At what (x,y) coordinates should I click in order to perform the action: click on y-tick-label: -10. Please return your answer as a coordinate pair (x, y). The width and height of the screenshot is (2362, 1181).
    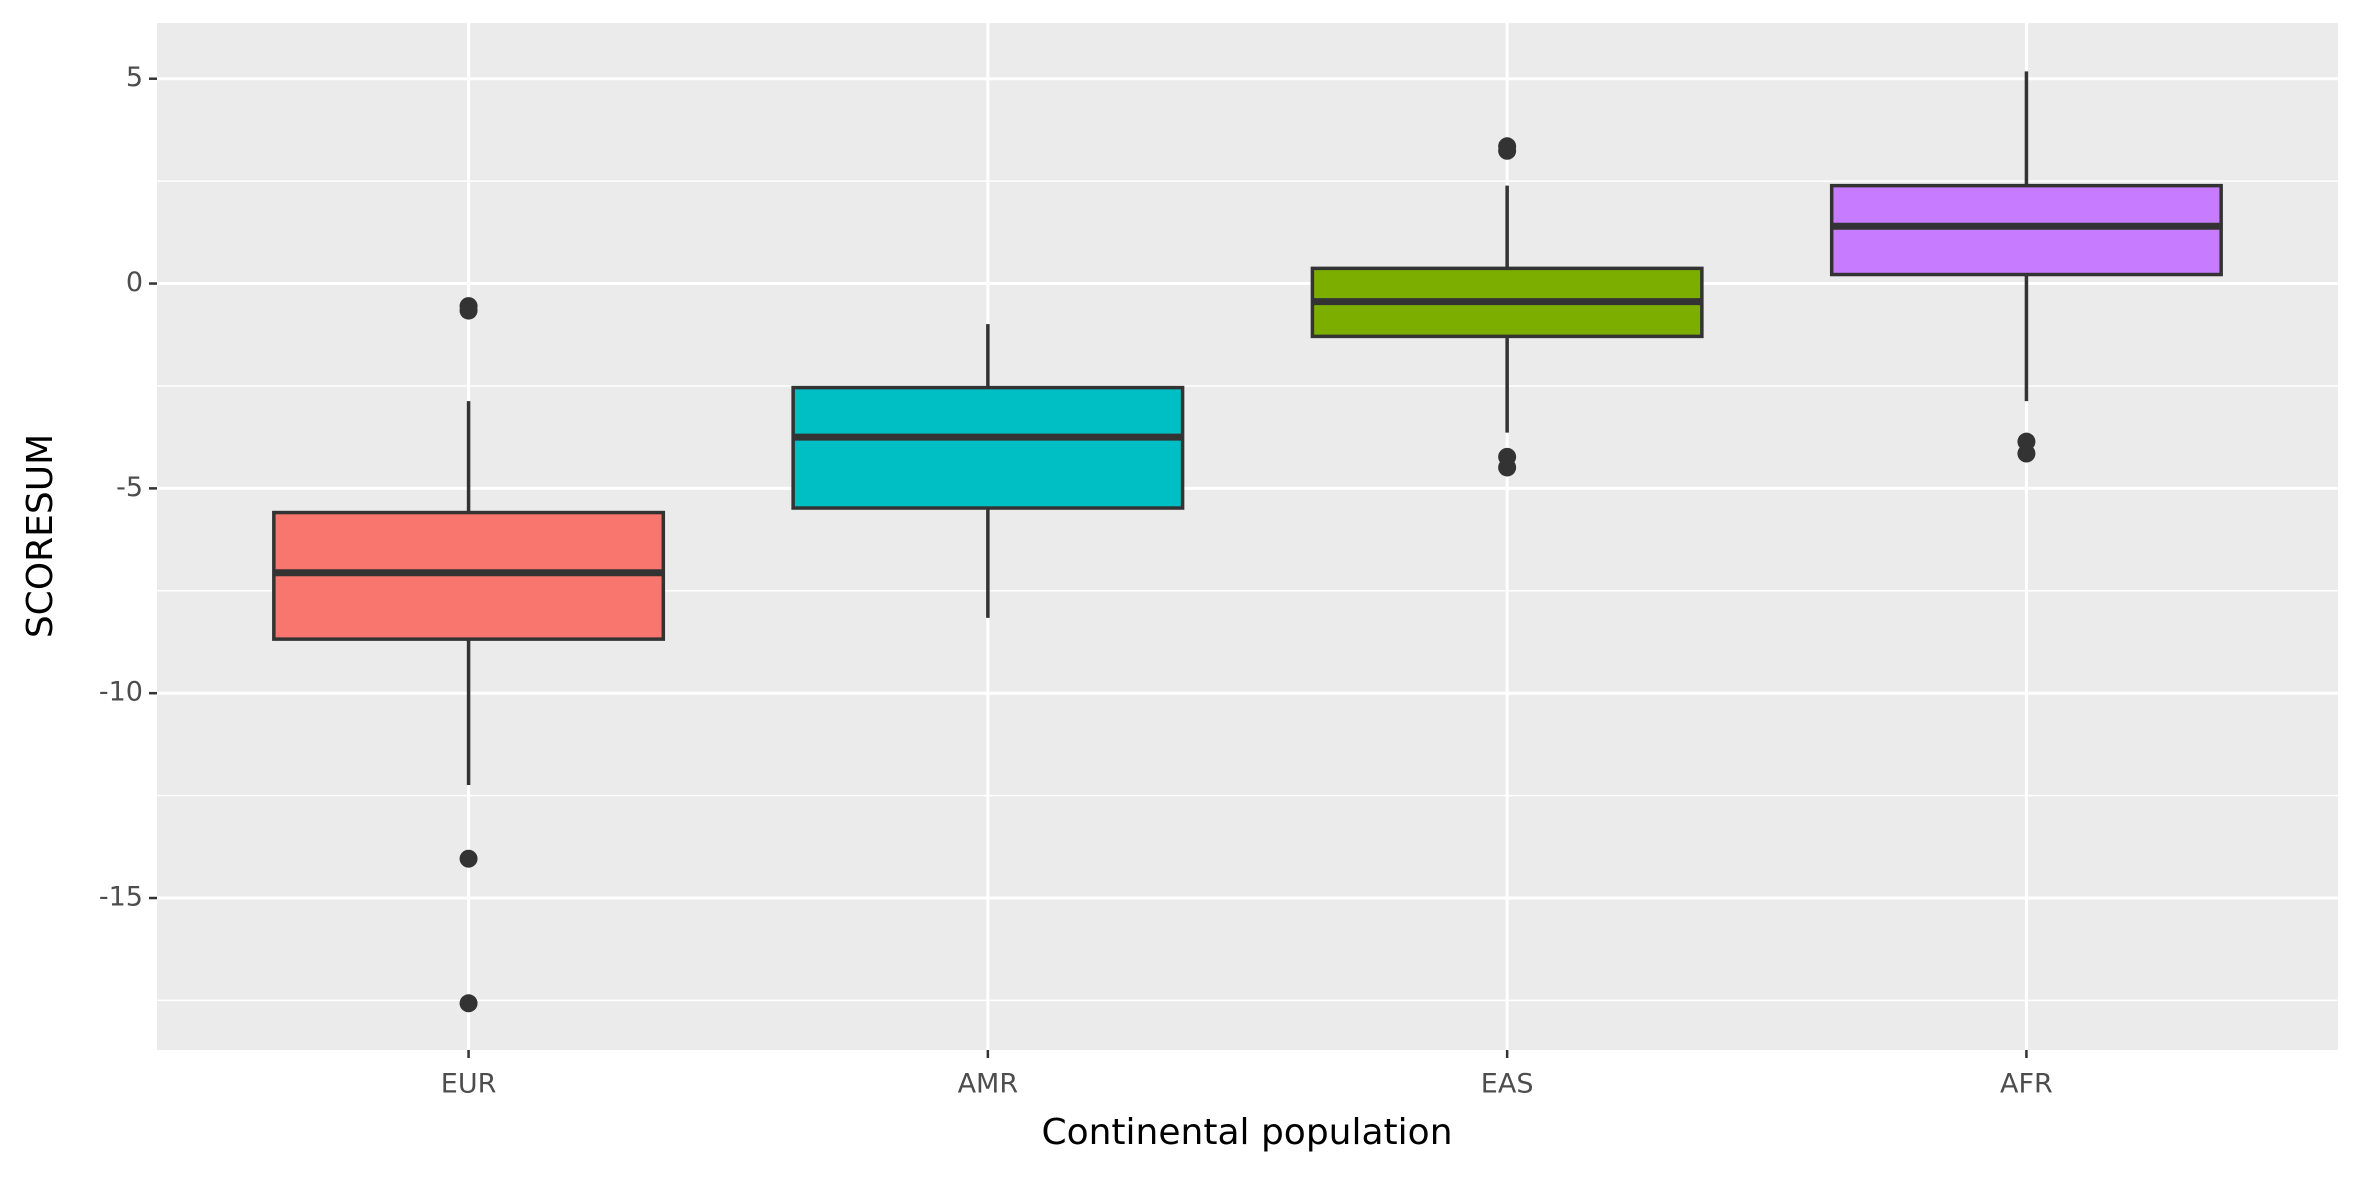
    Looking at the image, I should click on (121, 692).